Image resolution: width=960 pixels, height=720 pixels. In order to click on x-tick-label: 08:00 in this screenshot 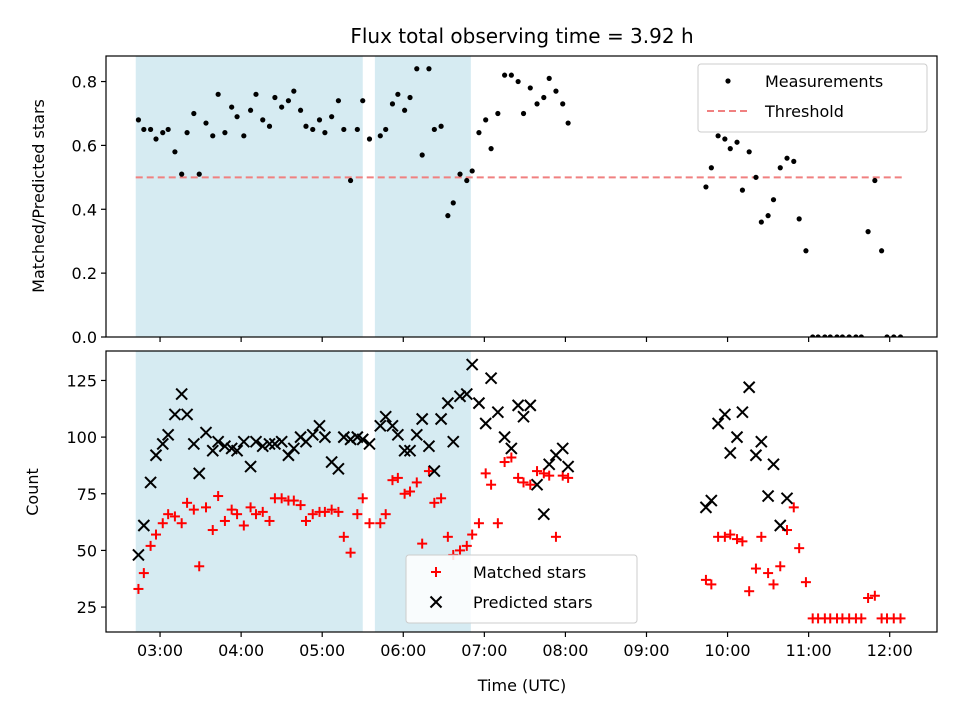, I will do `click(565, 650)`.